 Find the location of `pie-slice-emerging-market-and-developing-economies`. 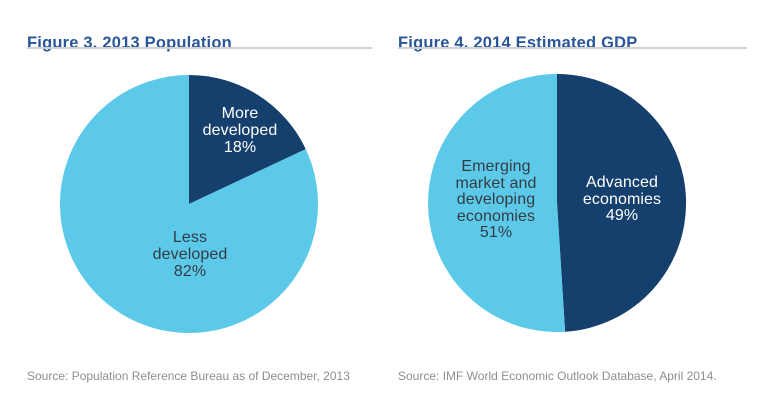

pie-slice-emerging-market-and-developing-economies is located at coordinates (497, 203).